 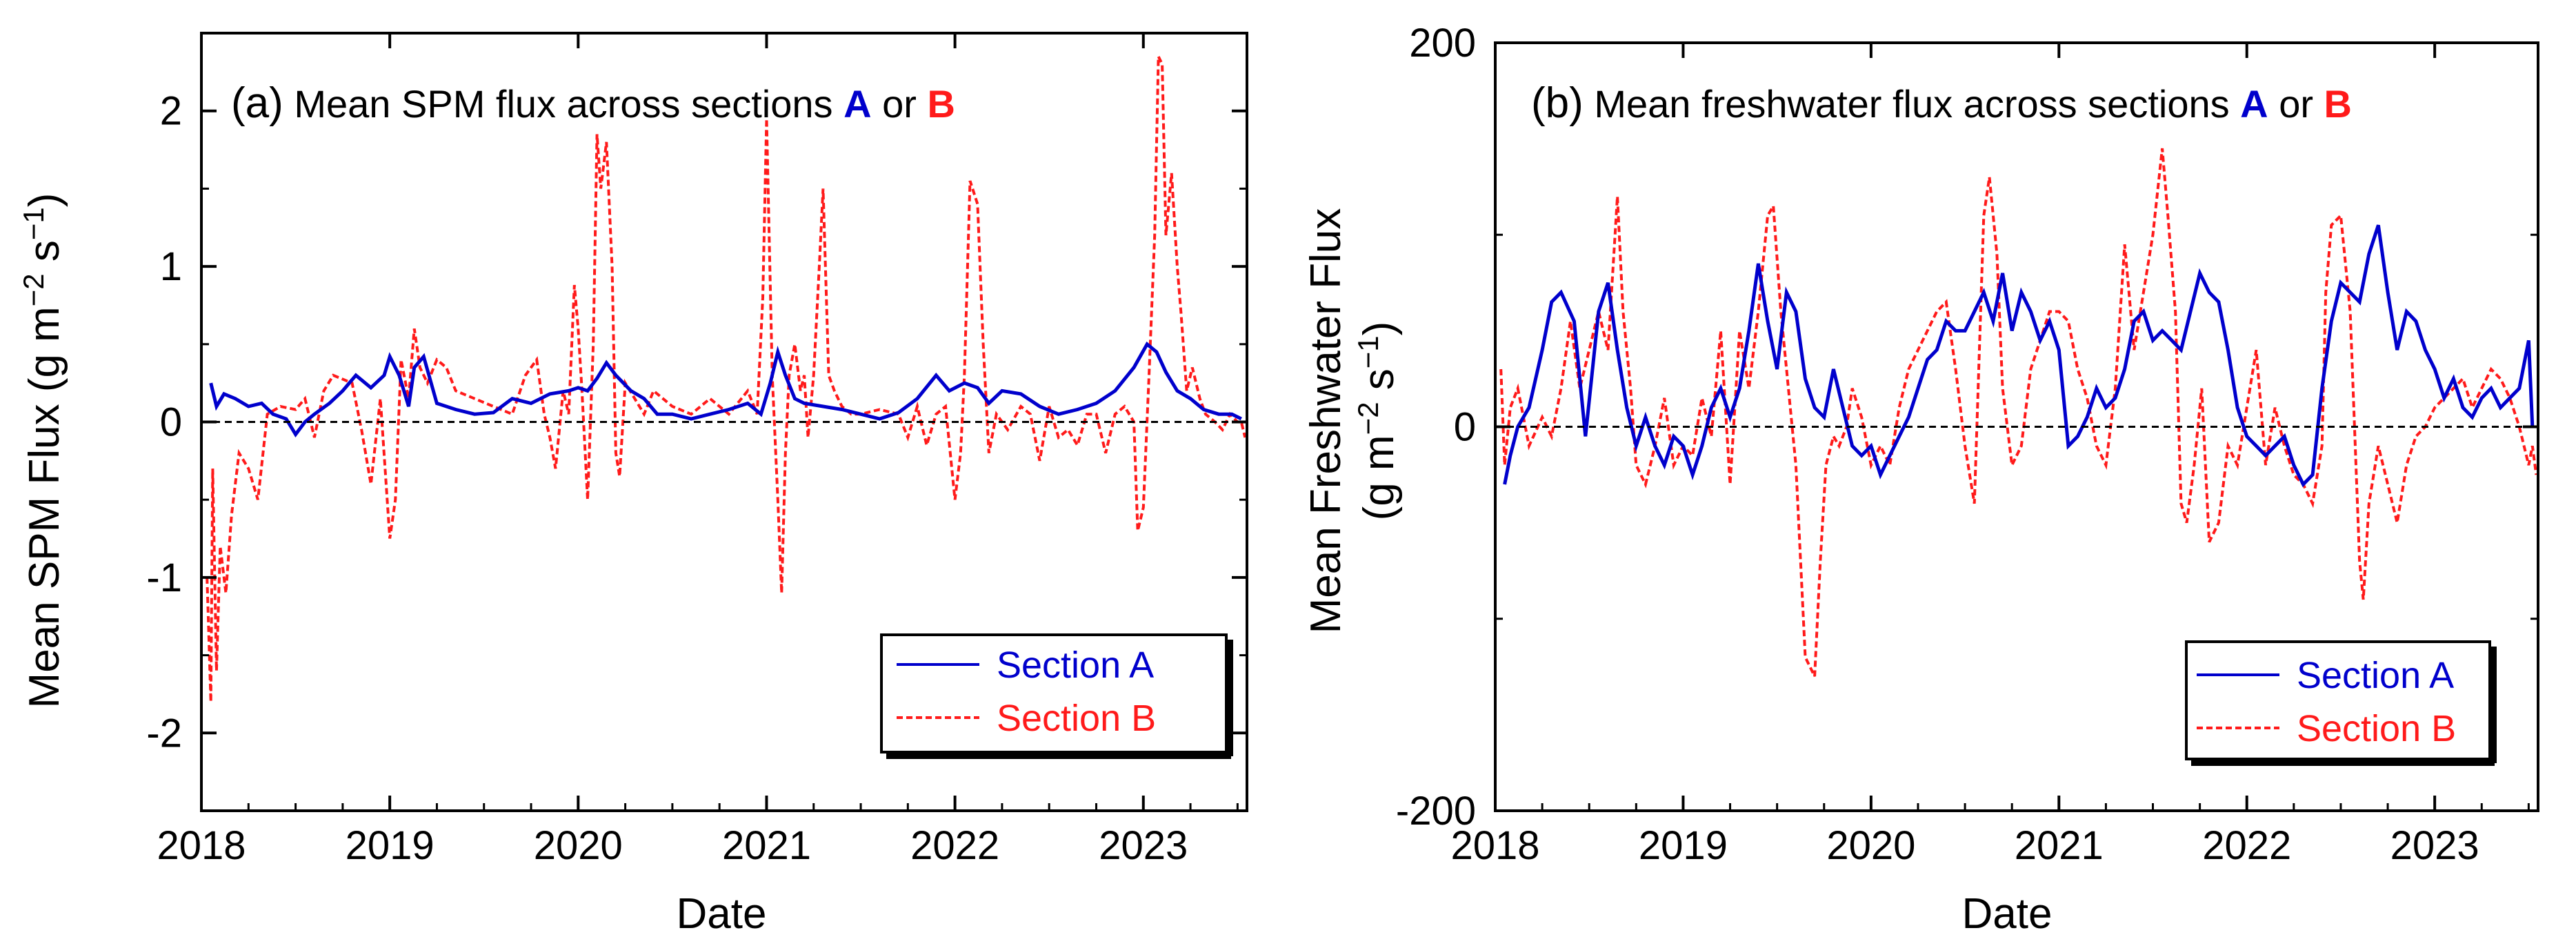 I want to click on panel-b-section-a-line, so click(x=2019, y=356).